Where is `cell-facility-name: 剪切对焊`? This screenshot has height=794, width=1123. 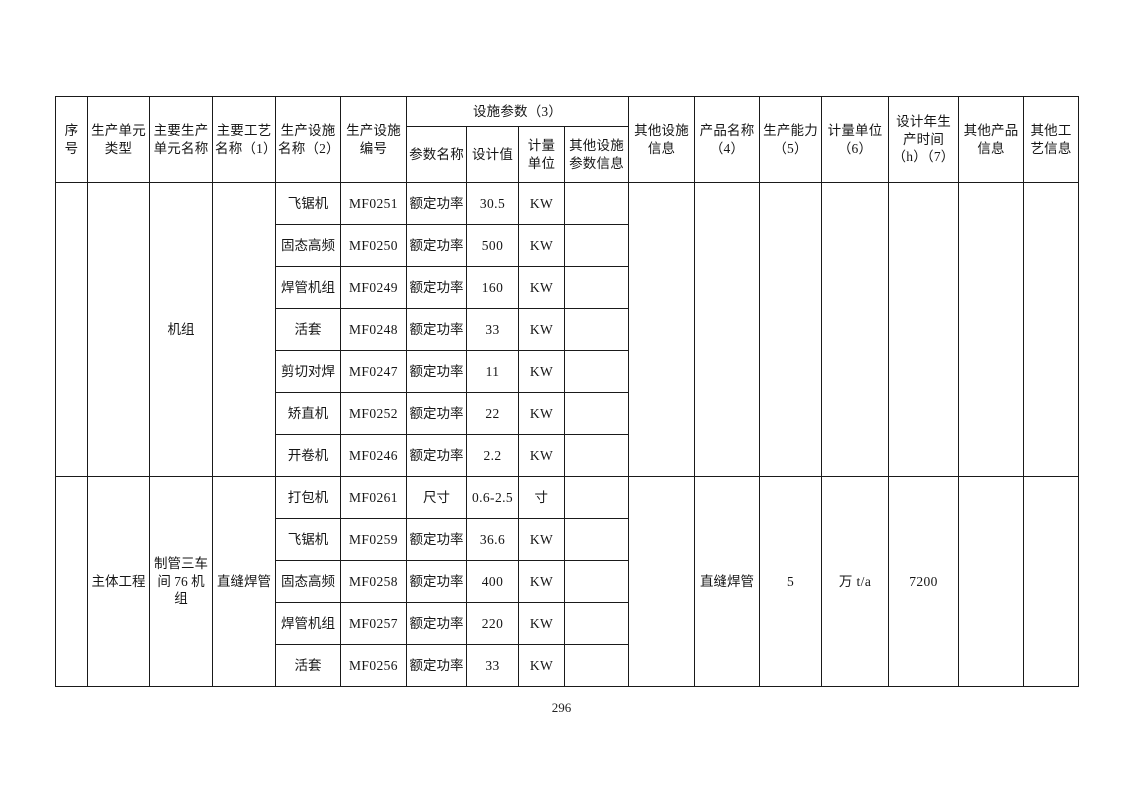
cell-facility-name: 剪切对焊 is located at coordinates (308, 371).